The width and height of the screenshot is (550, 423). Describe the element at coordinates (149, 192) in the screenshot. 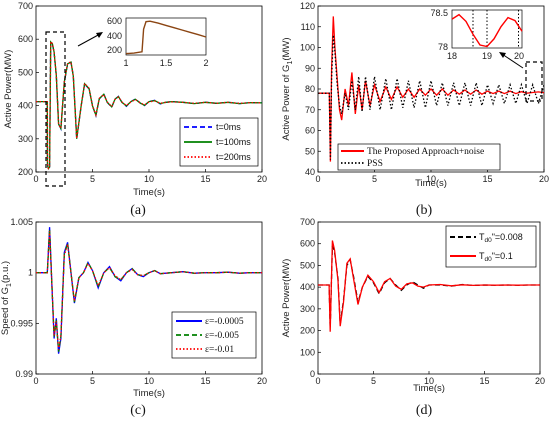

I see `xlabel-a: Time(s)` at that location.